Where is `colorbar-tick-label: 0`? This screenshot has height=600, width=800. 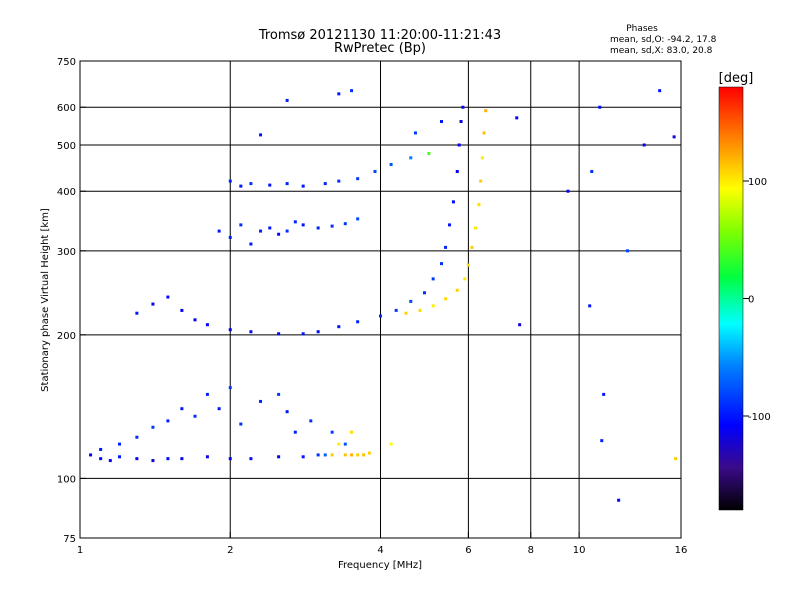 colorbar-tick-label: 0 is located at coordinates (751, 300).